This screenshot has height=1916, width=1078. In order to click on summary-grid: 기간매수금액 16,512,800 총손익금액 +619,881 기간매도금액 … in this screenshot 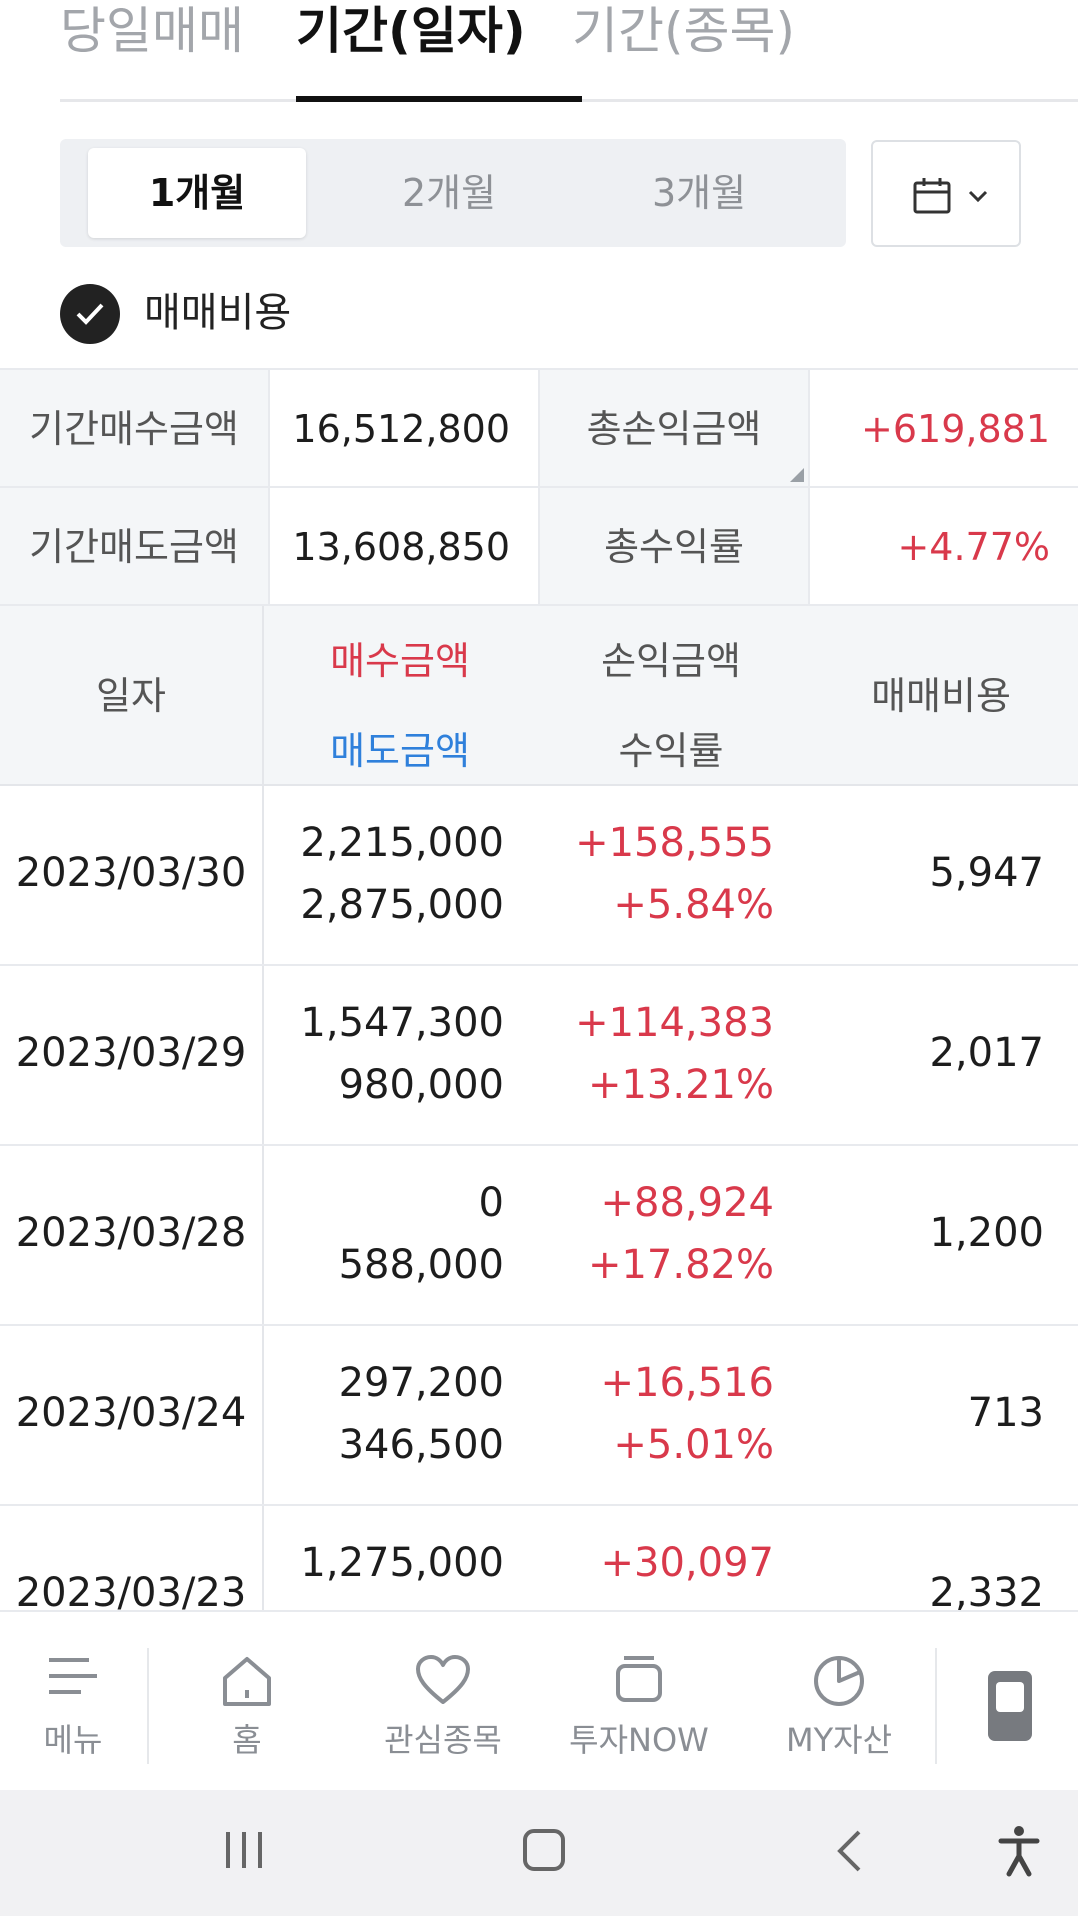, I will do `click(539, 487)`.